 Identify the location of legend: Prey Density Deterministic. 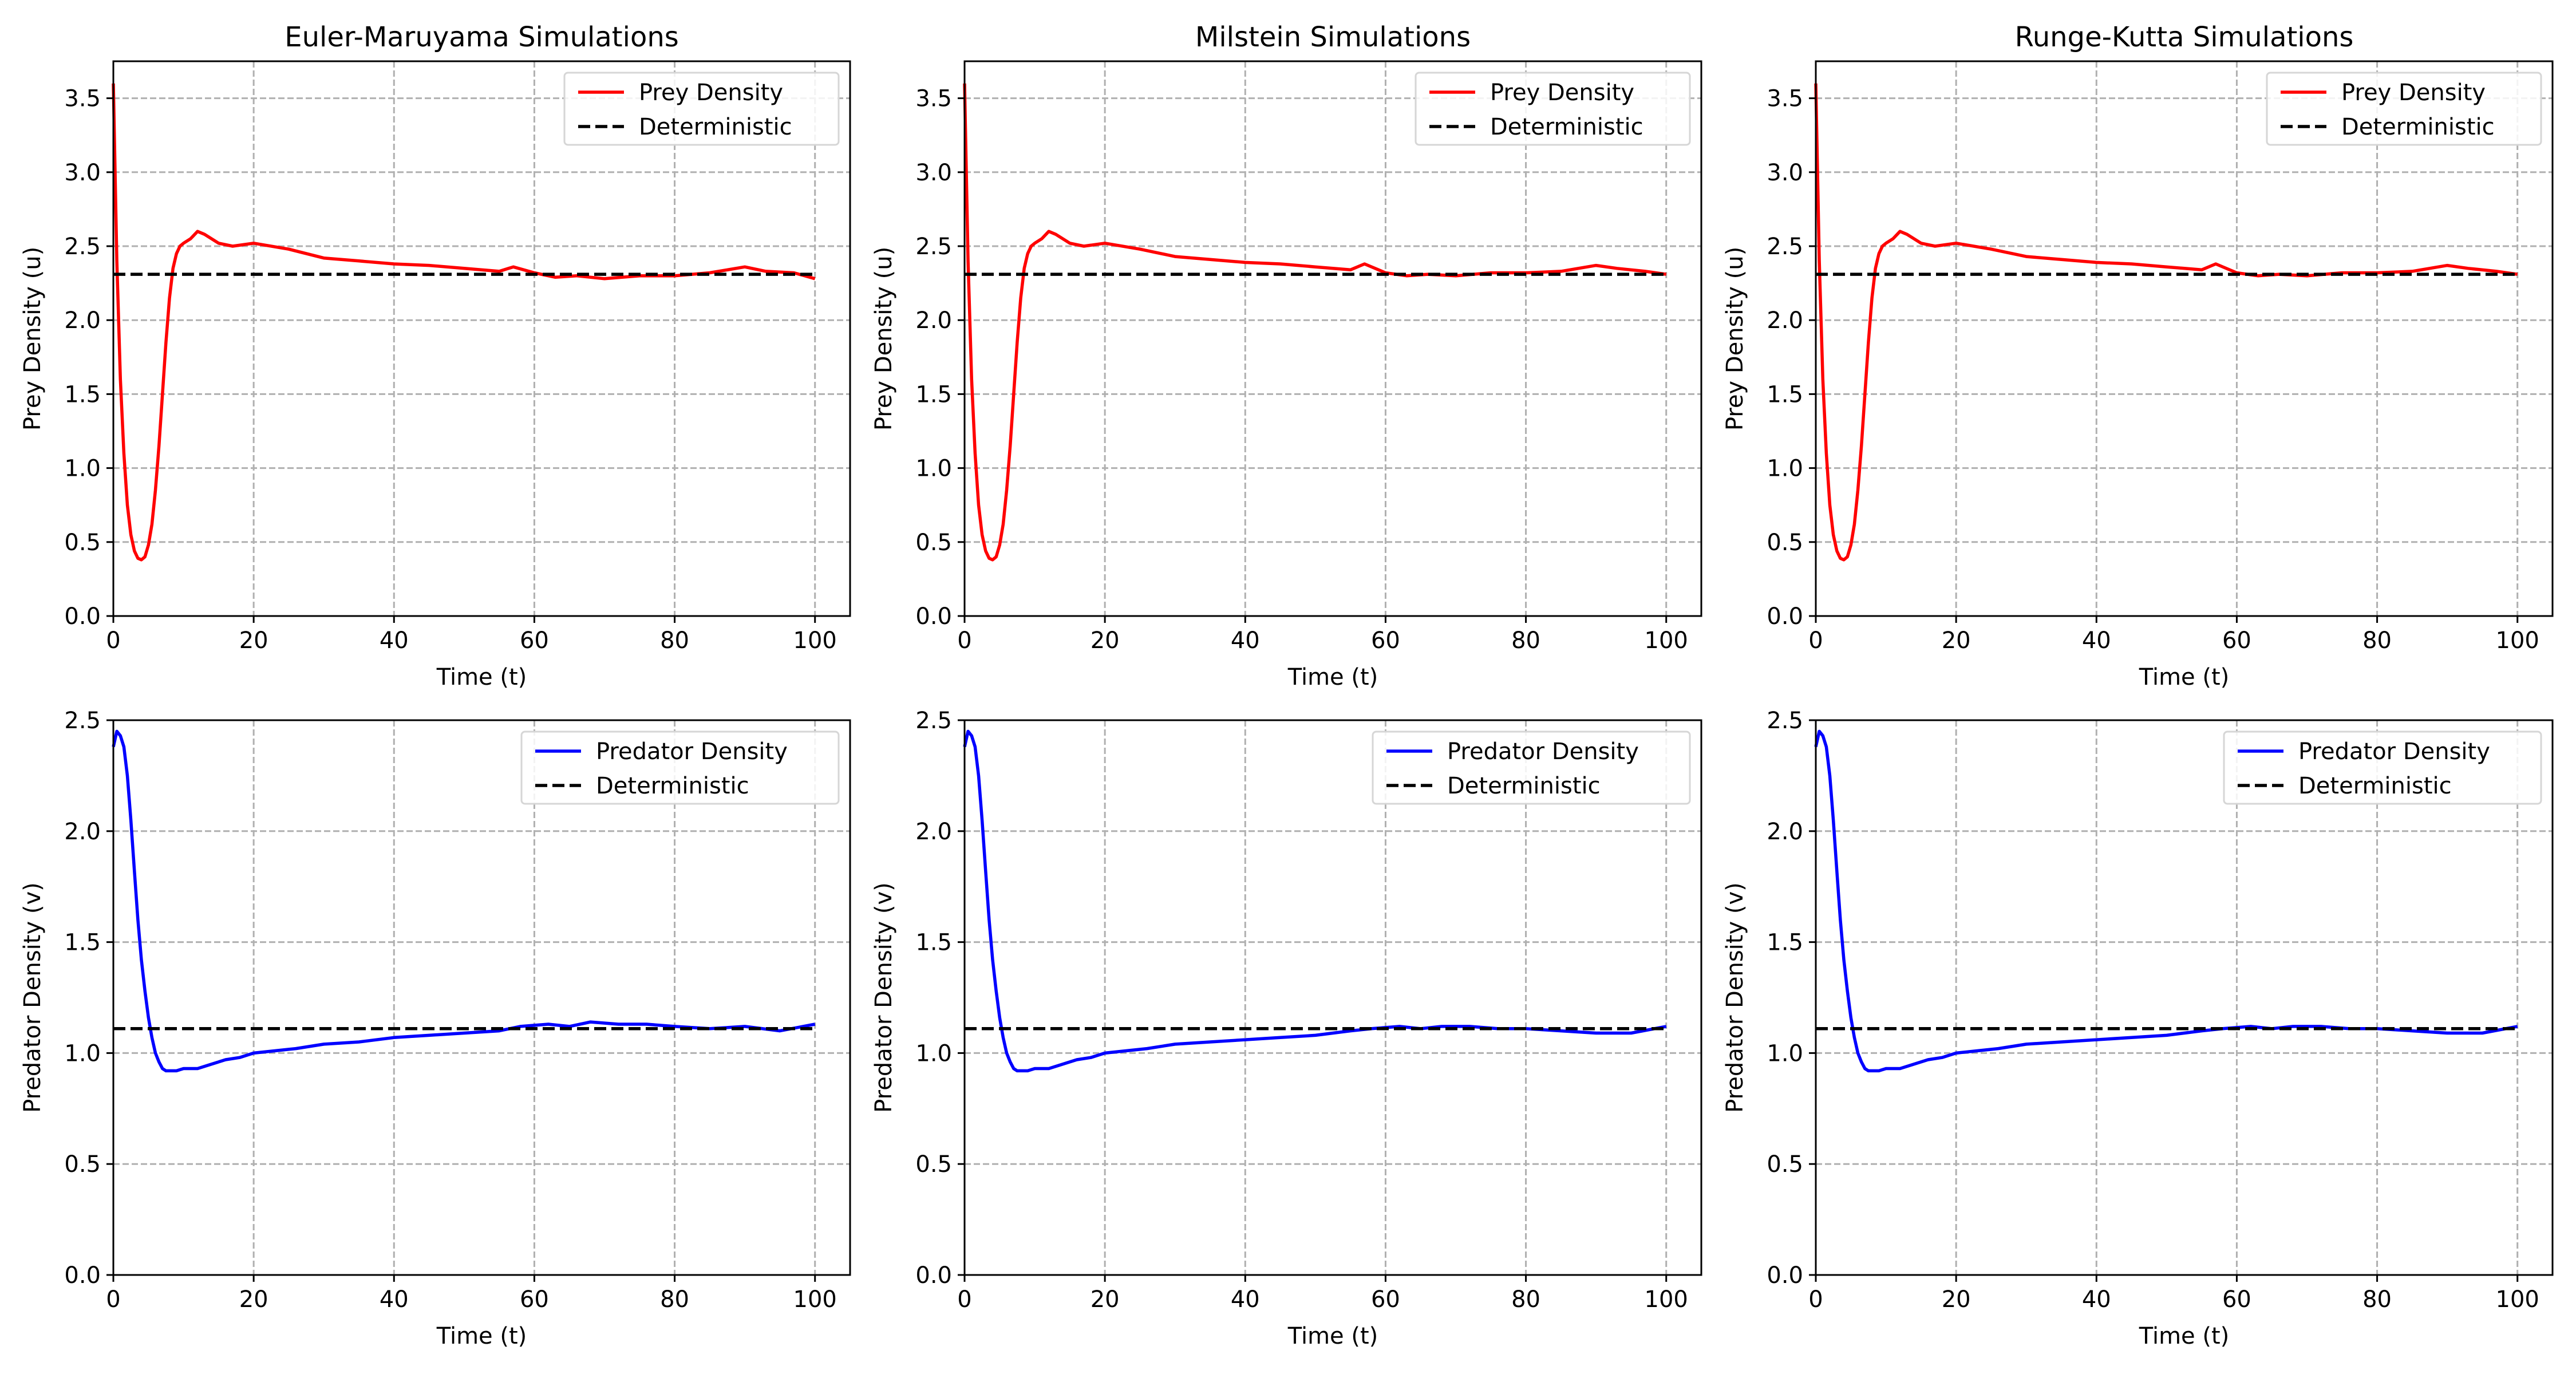
(2404, 109).